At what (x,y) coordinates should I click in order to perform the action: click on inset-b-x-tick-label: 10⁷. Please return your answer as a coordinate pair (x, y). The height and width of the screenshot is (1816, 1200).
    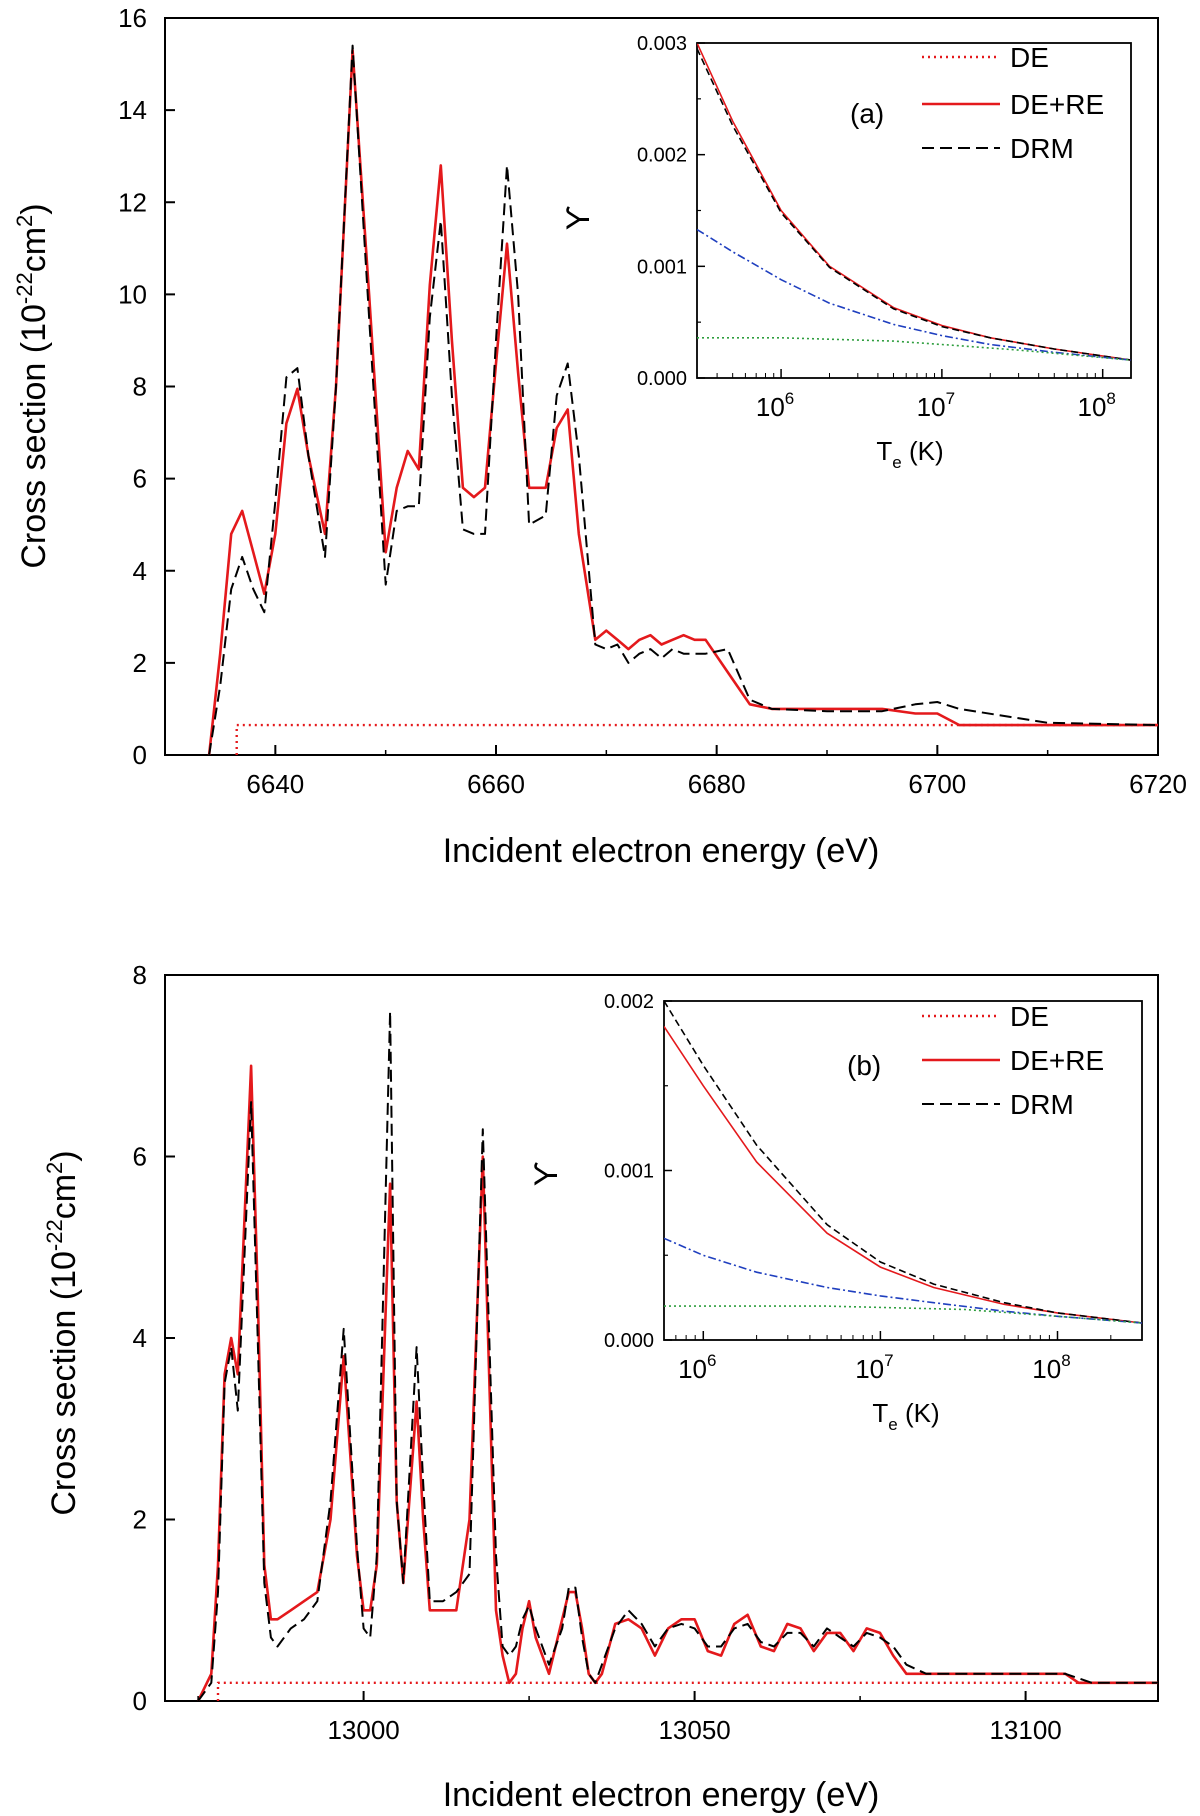
    Looking at the image, I should click on (874, 1367).